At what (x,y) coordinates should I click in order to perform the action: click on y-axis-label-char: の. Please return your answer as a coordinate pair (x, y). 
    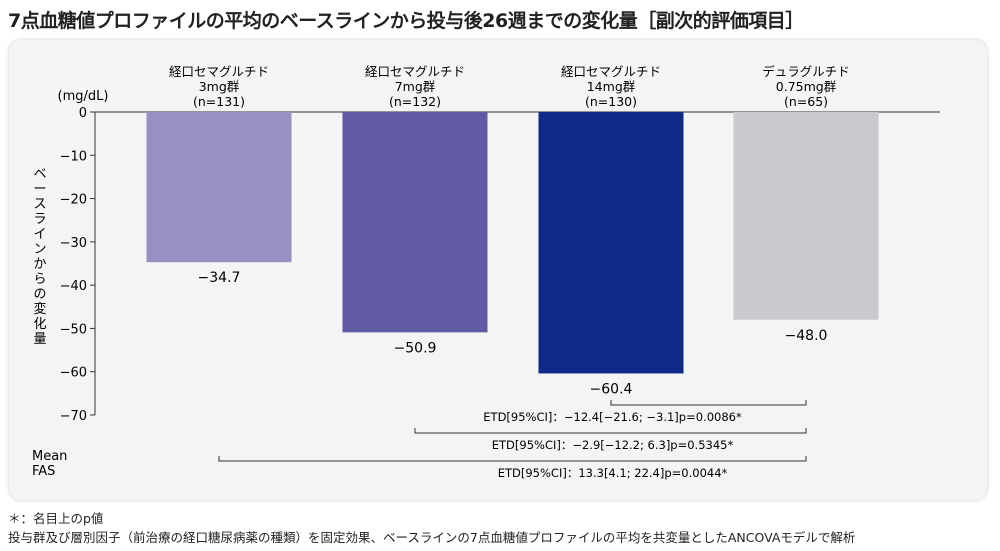
    Looking at the image, I should click on (39, 294).